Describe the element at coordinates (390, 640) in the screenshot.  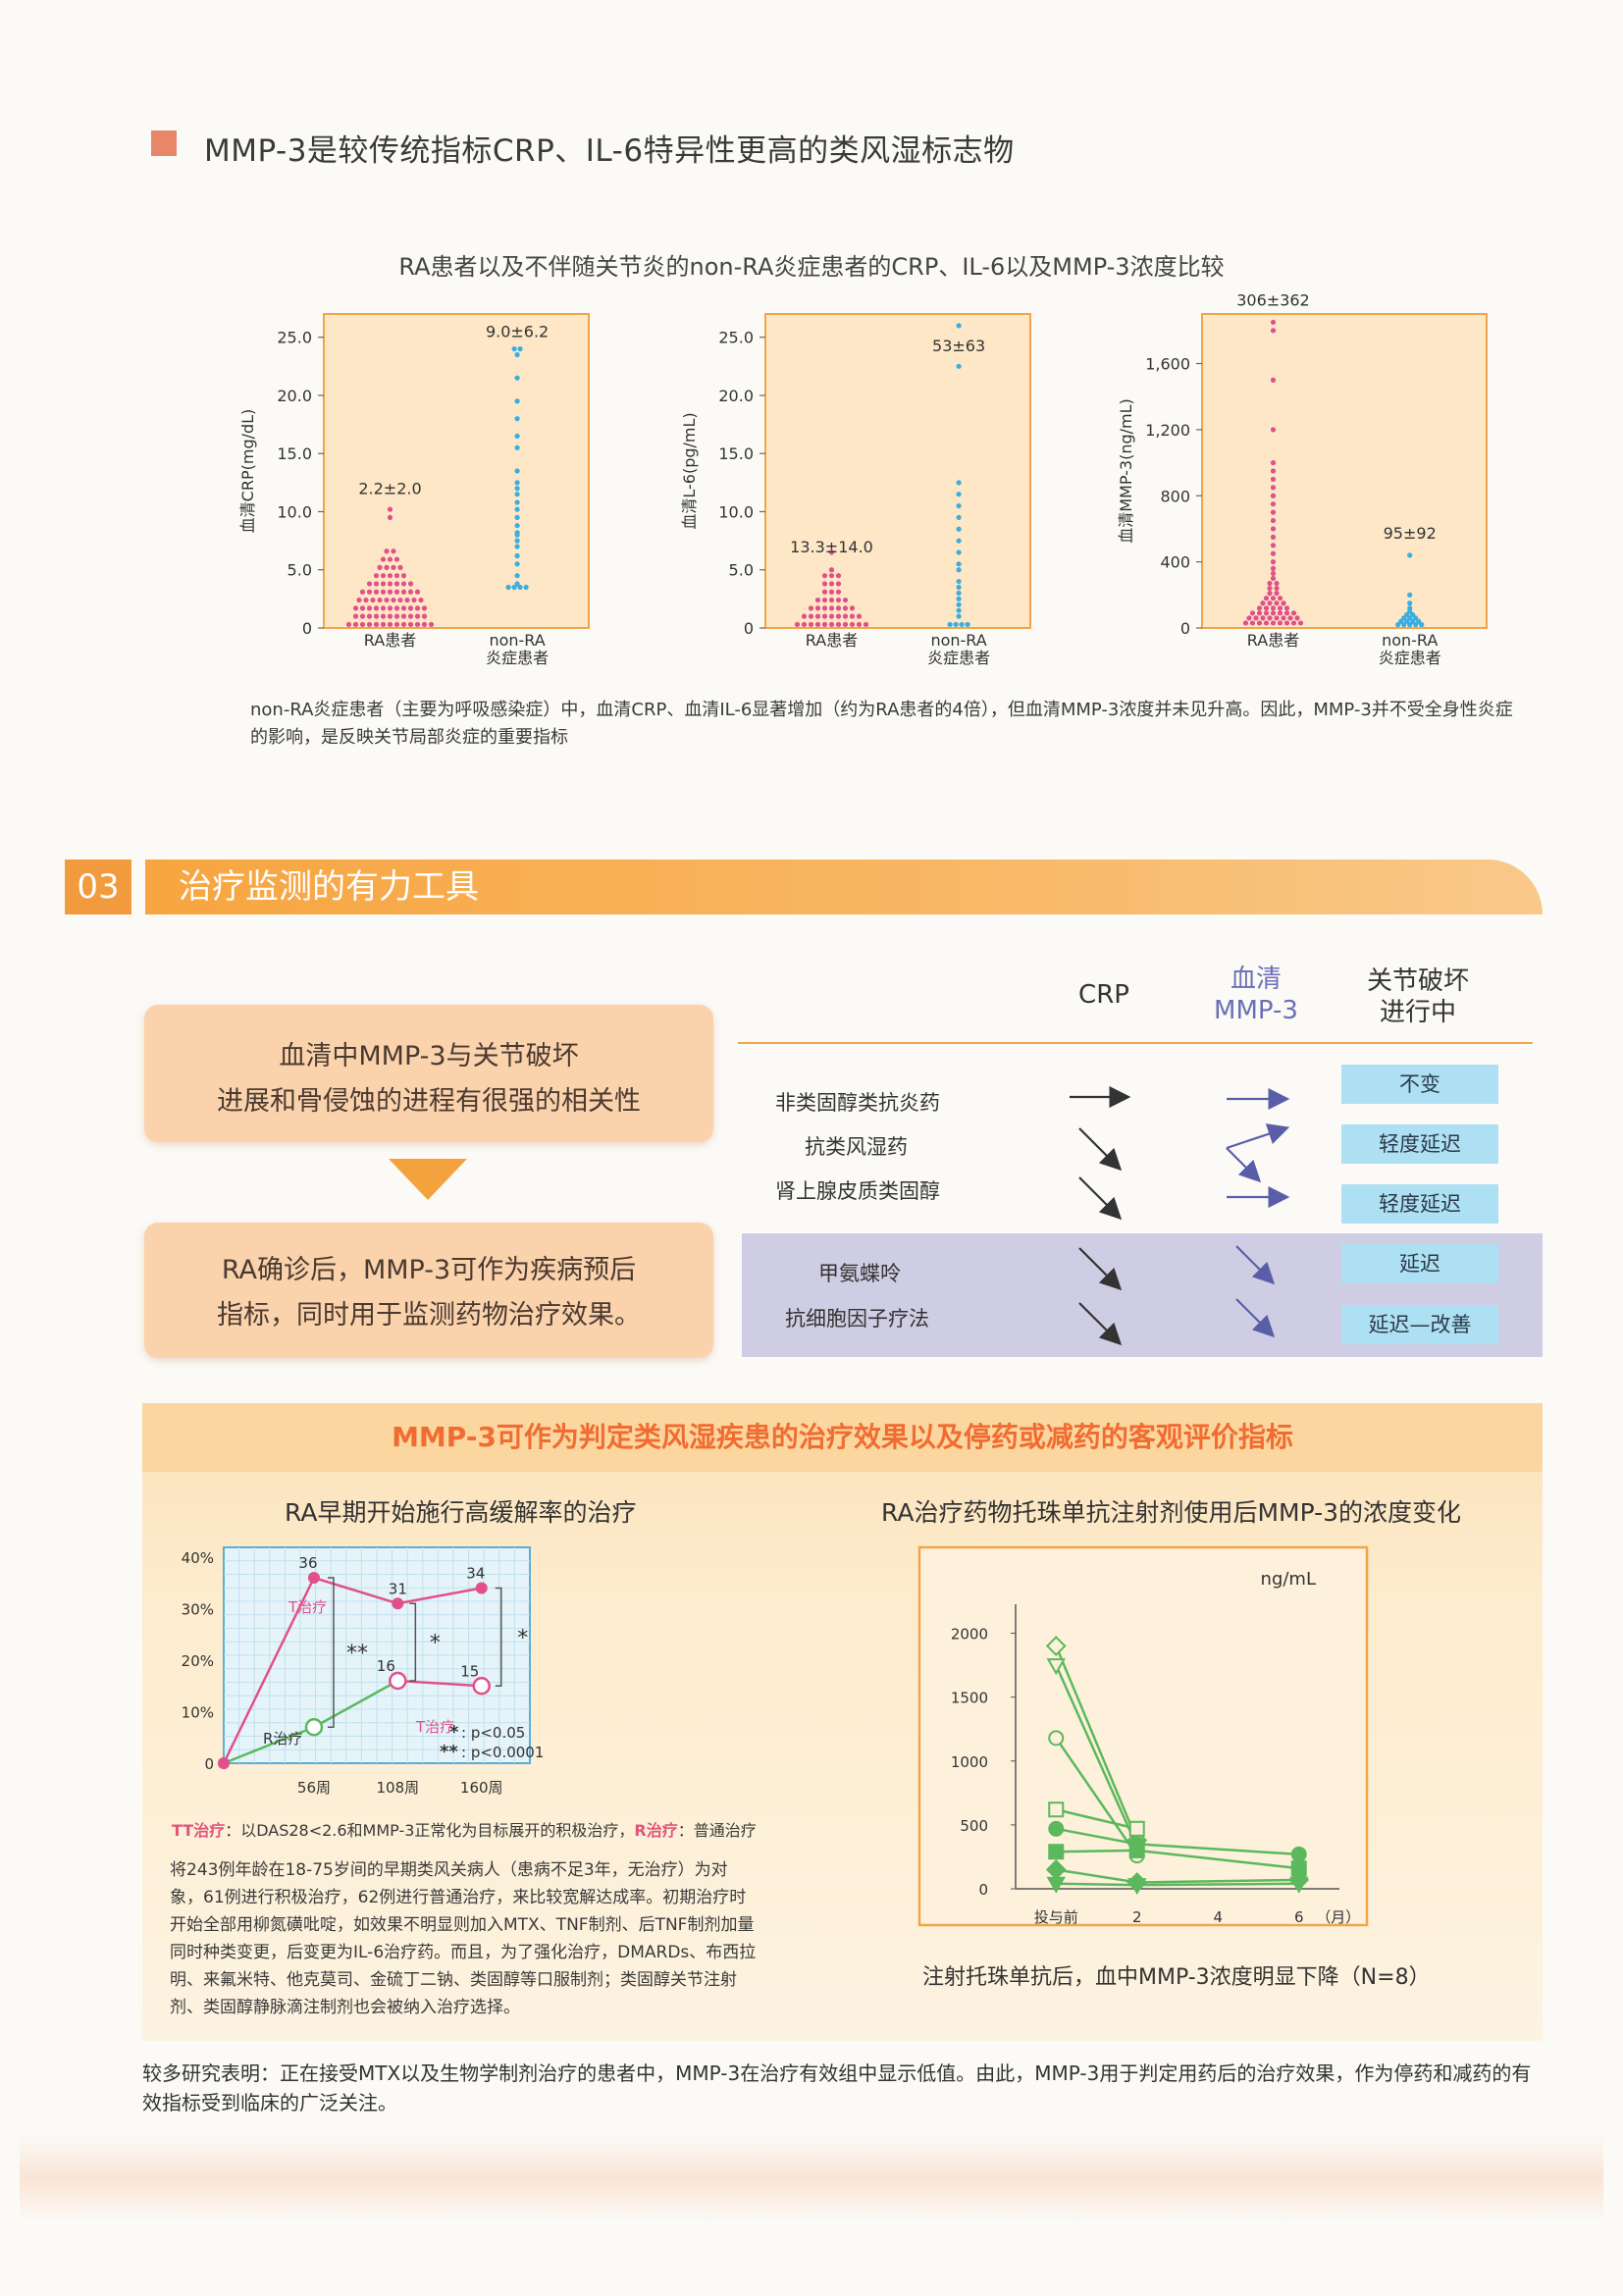
I see `x-category-label: RA患者` at that location.